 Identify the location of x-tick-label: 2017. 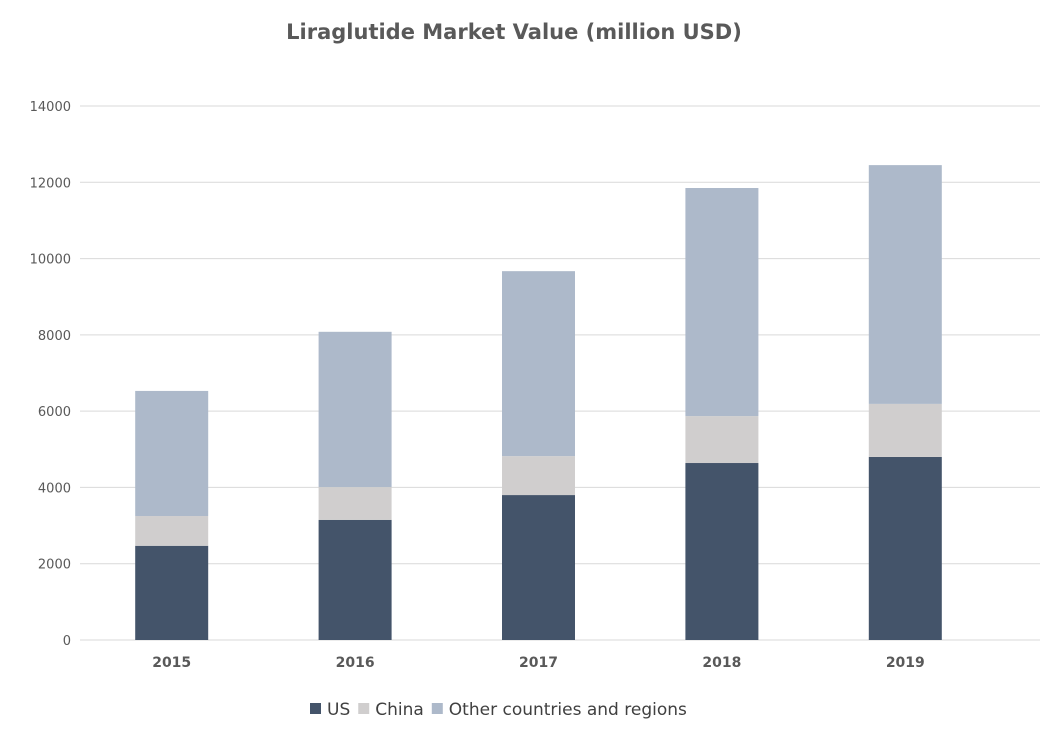
(538, 663).